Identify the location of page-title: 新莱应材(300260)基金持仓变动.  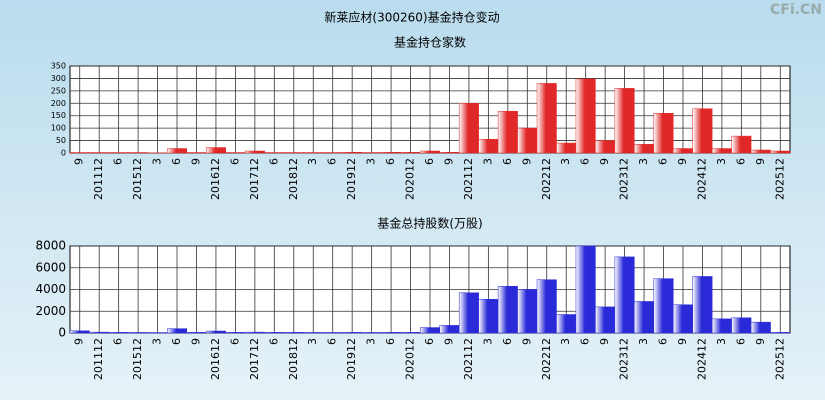
(411, 17).